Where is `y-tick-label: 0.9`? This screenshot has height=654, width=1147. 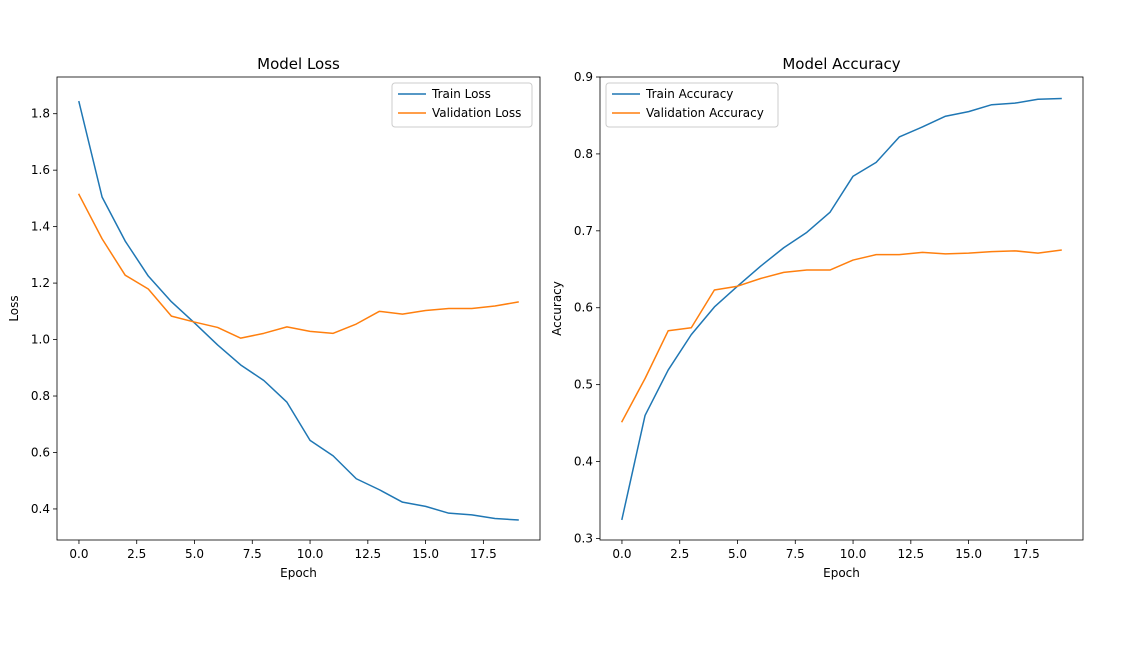 y-tick-label: 0.9 is located at coordinates (583, 77).